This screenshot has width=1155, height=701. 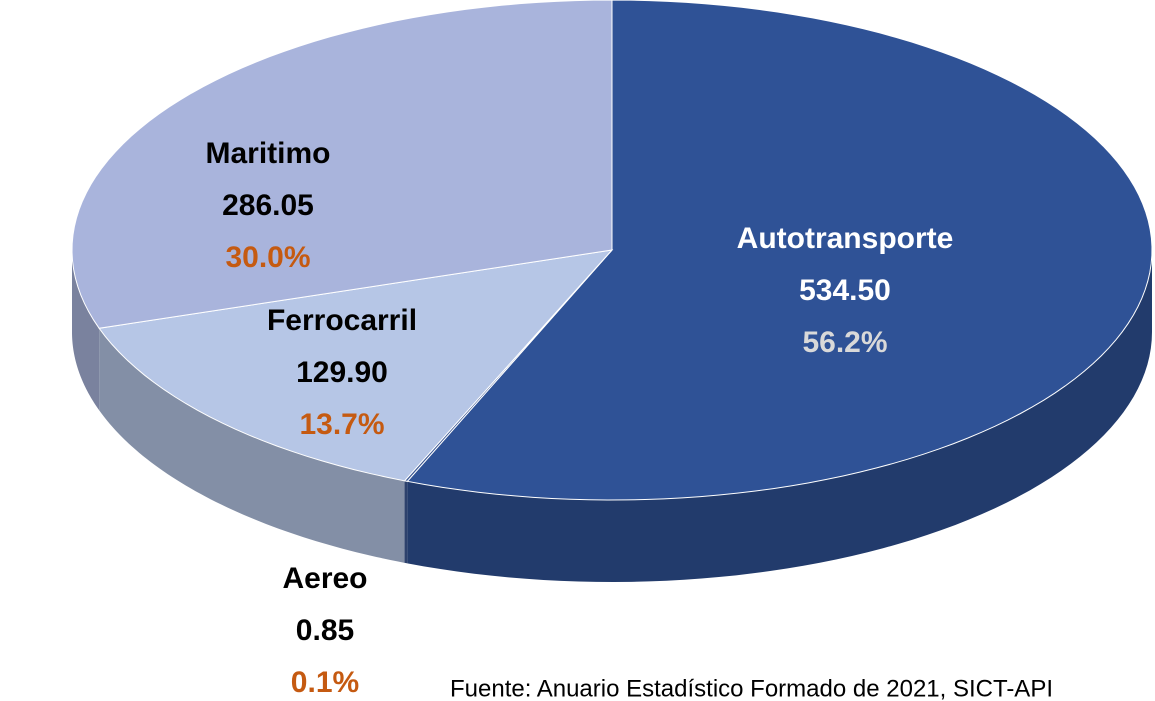 What do you see at coordinates (341, 424) in the screenshot?
I see `percentage-label: 13.7%` at bounding box center [341, 424].